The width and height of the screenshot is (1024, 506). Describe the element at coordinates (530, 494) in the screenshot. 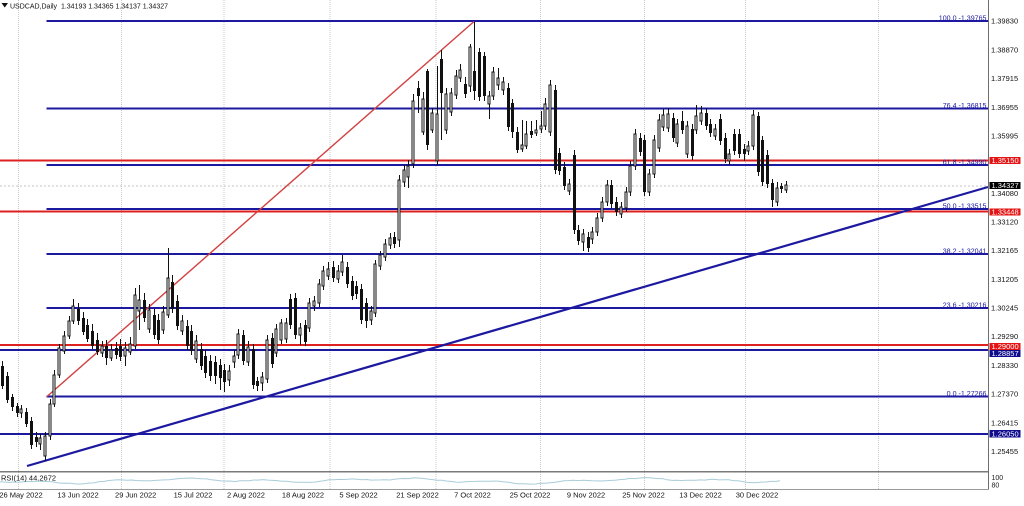

I see `svg-text: 25 Oct 2022` at that location.